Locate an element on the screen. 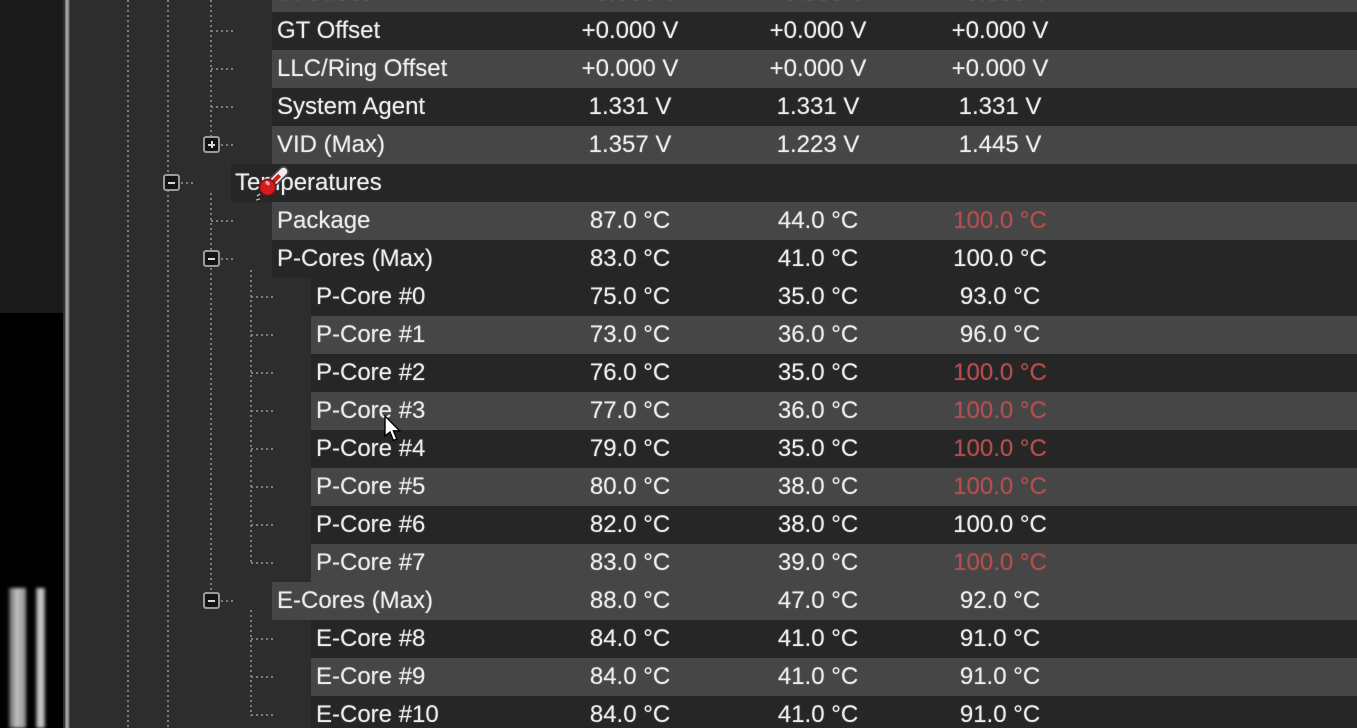 The width and height of the screenshot is (1357, 728). sensor-row-p-core-6: P-Core #6 82.0 °C 38.0 °C 100.0 °C is located at coordinates (713, 525).